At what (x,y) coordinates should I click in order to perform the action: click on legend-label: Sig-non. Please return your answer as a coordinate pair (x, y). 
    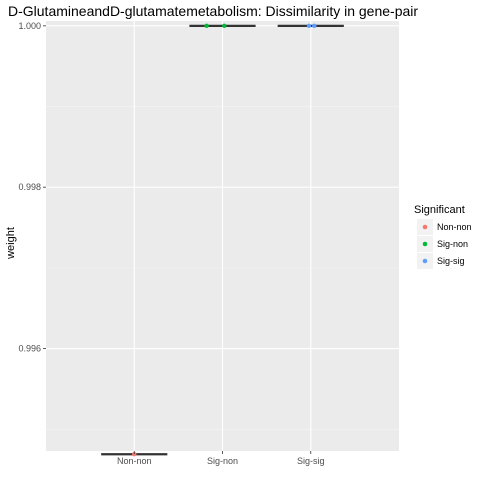
    Looking at the image, I should click on (452, 244).